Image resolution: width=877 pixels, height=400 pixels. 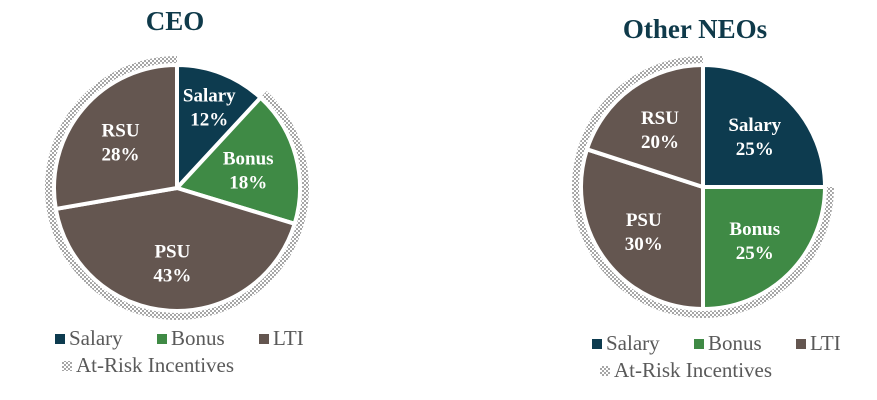 What do you see at coordinates (175, 21) in the screenshot?
I see `chart-title: CEO` at bounding box center [175, 21].